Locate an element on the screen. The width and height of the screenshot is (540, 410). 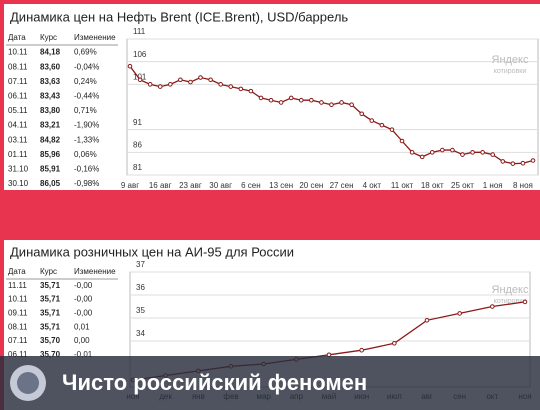
y-tick-label: 34 is located at coordinates (140, 333).